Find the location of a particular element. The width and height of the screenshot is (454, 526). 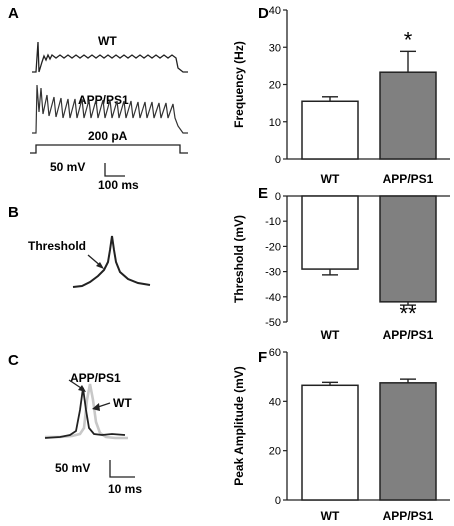

y-tick-label-f-3: 60 is located at coordinates (275, 353).